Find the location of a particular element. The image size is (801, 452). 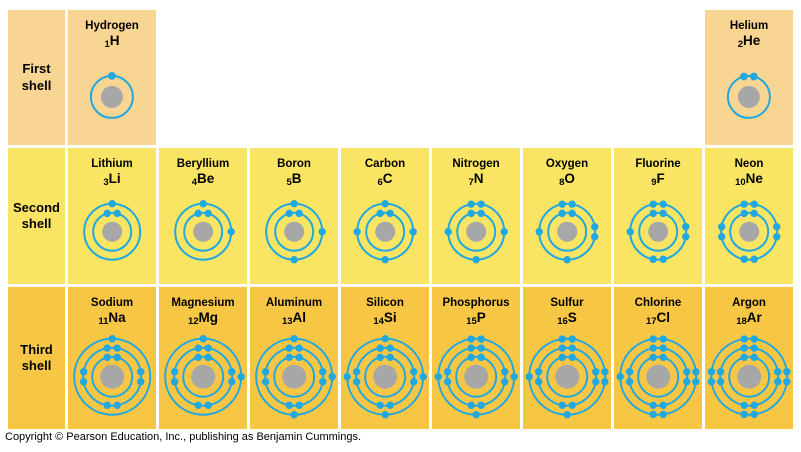

element-symbol: 11Na is located at coordinates (112, 318).